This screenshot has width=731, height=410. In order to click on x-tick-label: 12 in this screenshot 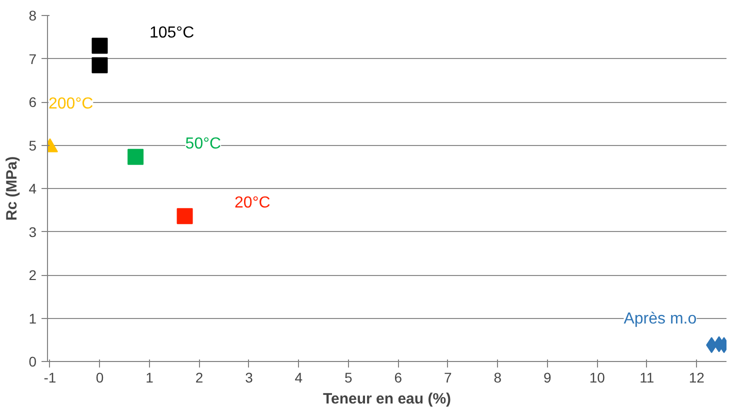, I will do `click(696, 378)`.